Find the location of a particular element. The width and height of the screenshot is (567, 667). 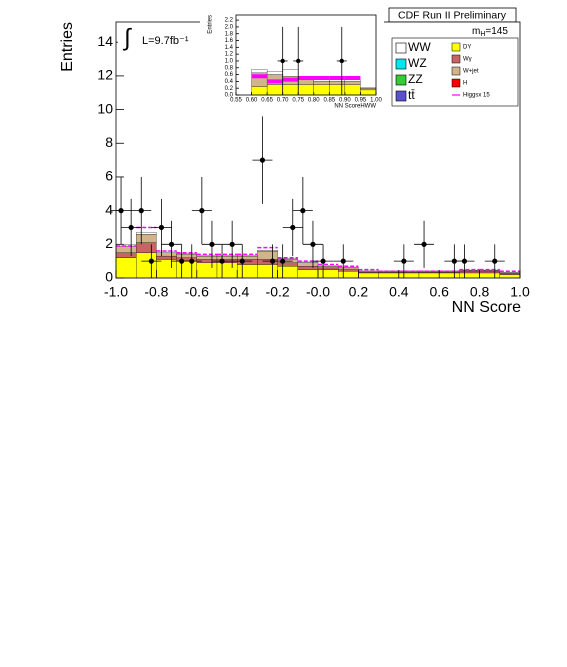

y-tick-label: 6 is located at coordinates (109, 176).